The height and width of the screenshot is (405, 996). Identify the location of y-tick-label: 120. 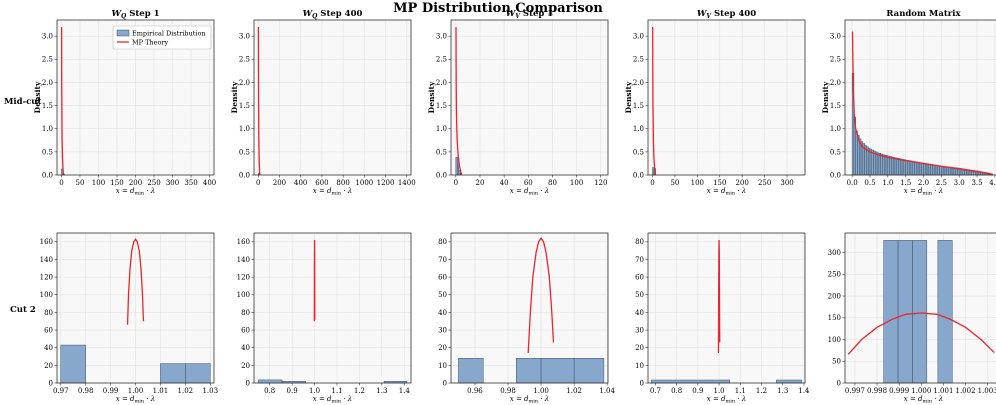
(46, 278).